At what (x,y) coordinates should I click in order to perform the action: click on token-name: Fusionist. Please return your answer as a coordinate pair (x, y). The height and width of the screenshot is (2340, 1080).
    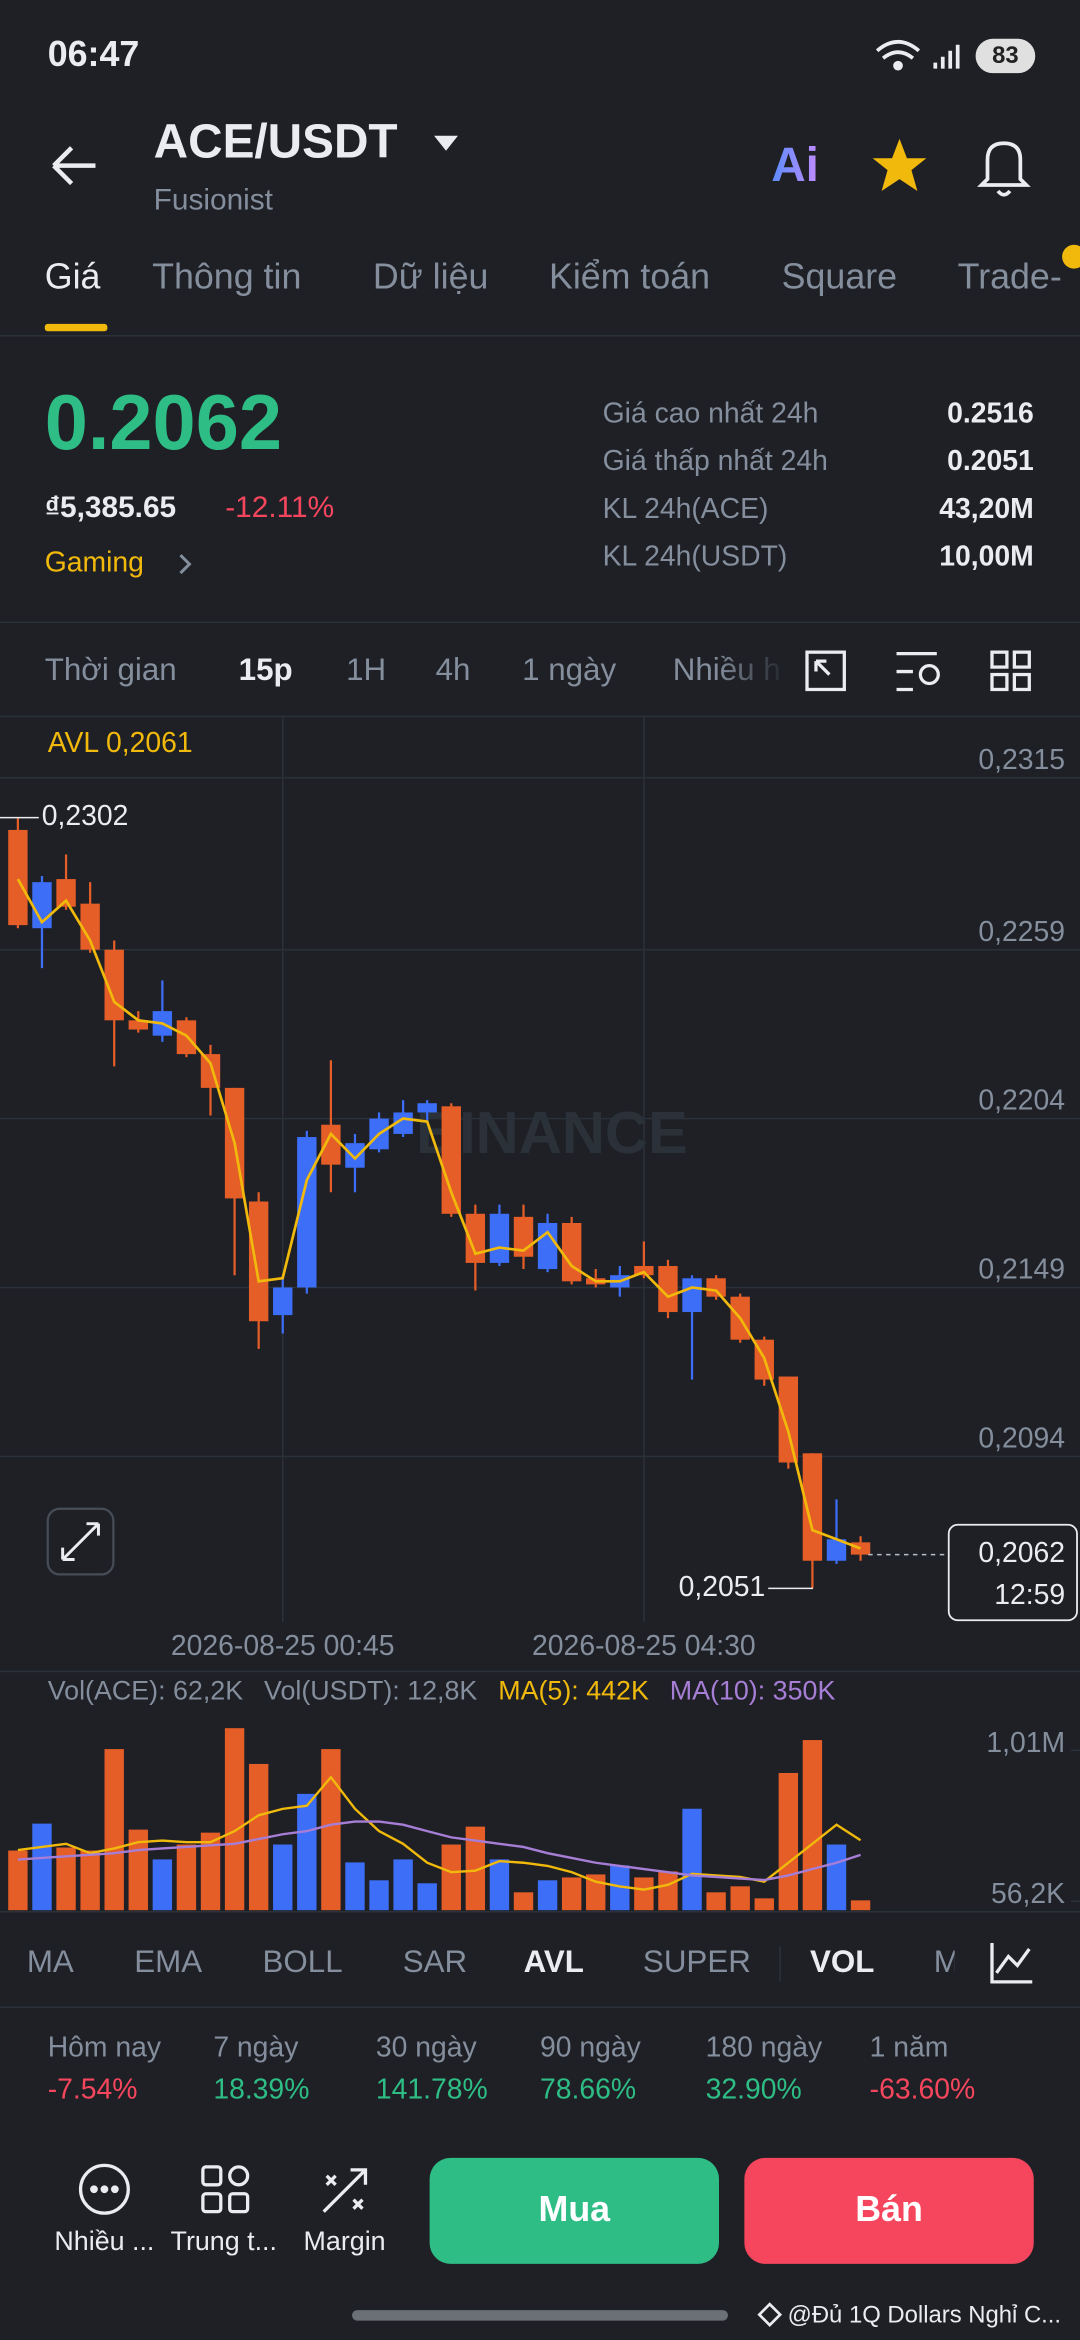
    Looking at the image, I should click on (214, 199).